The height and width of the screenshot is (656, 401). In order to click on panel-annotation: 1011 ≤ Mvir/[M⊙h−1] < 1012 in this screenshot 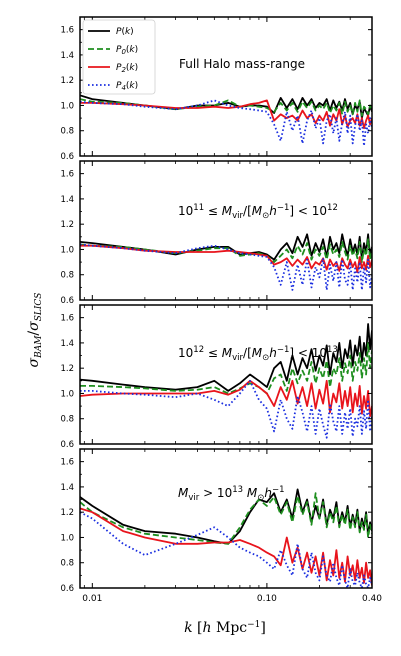, I will do `click(258, 212)`.